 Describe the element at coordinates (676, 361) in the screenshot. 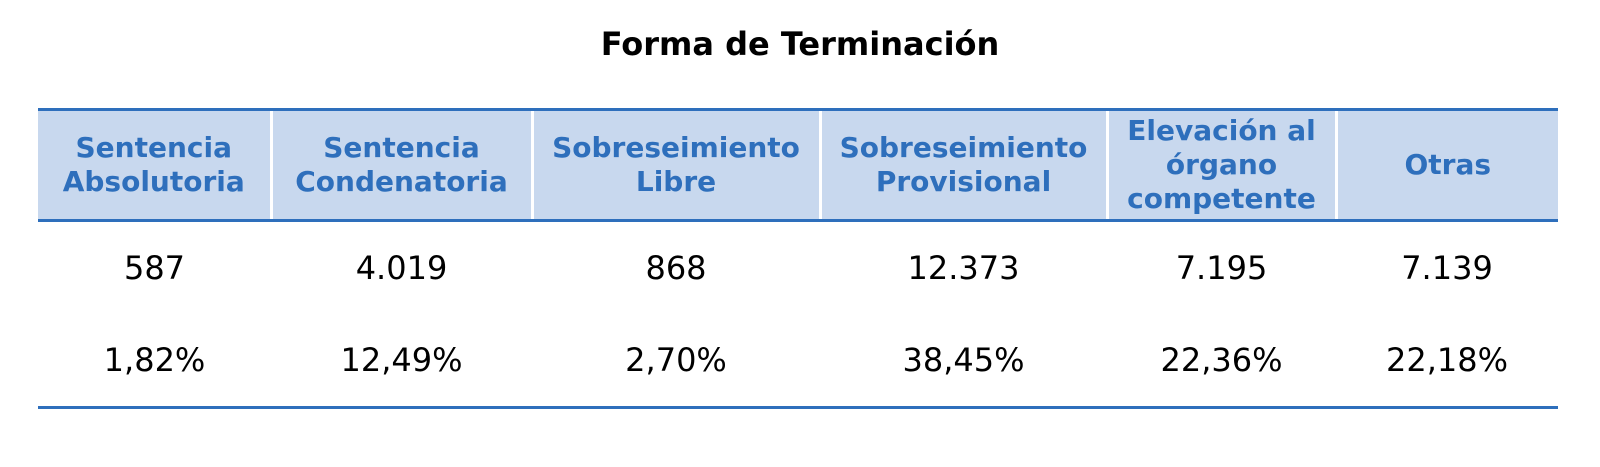

I see `percentage-cell: 2,70%` at that location.